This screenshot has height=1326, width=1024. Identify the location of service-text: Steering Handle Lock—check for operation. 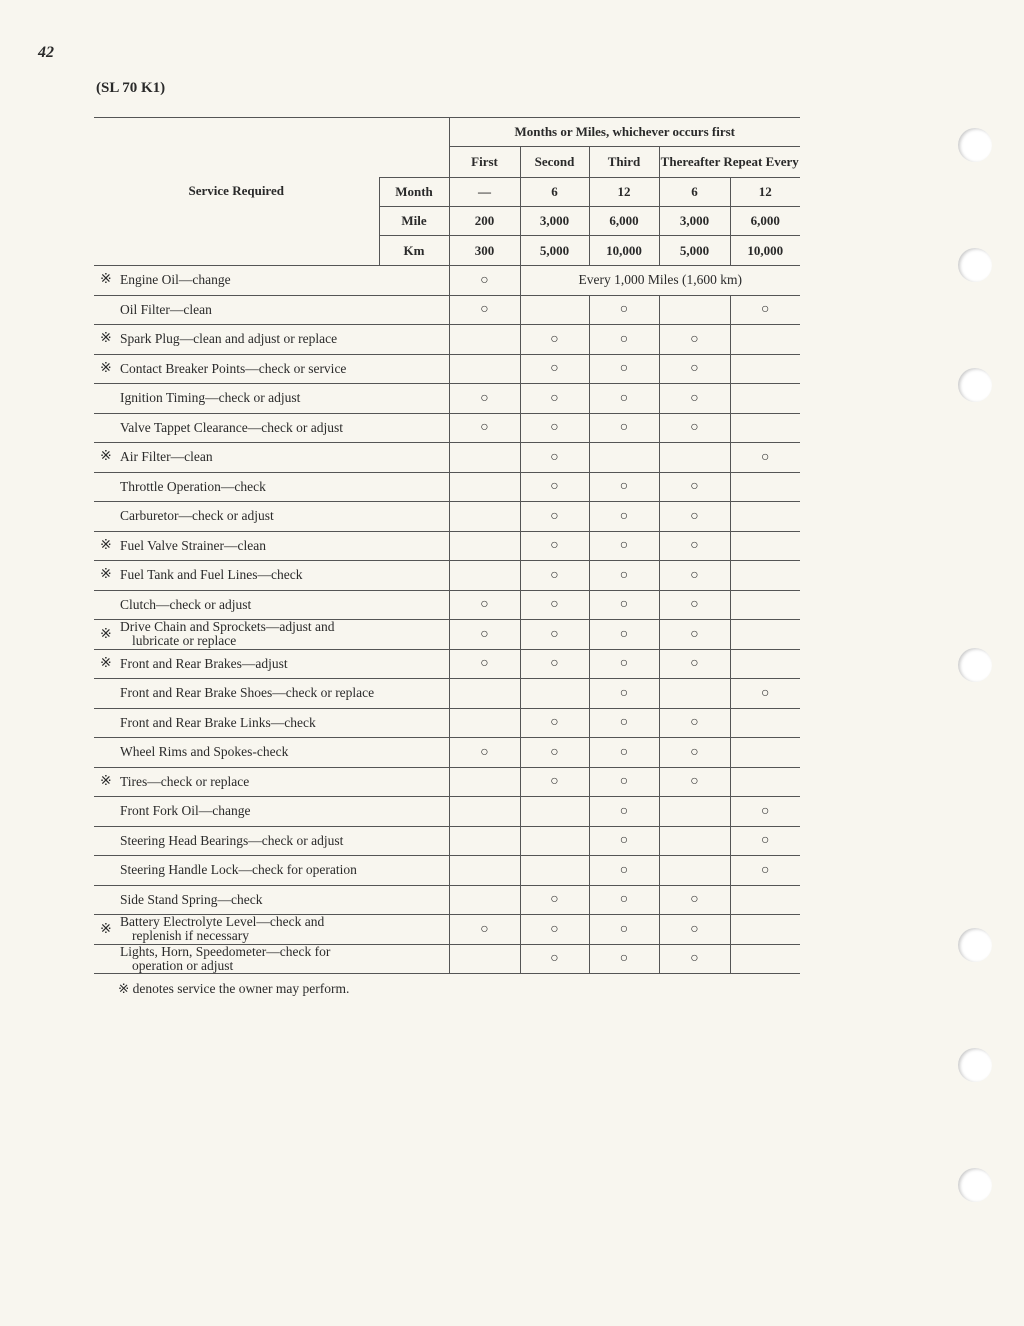
(238, 870).